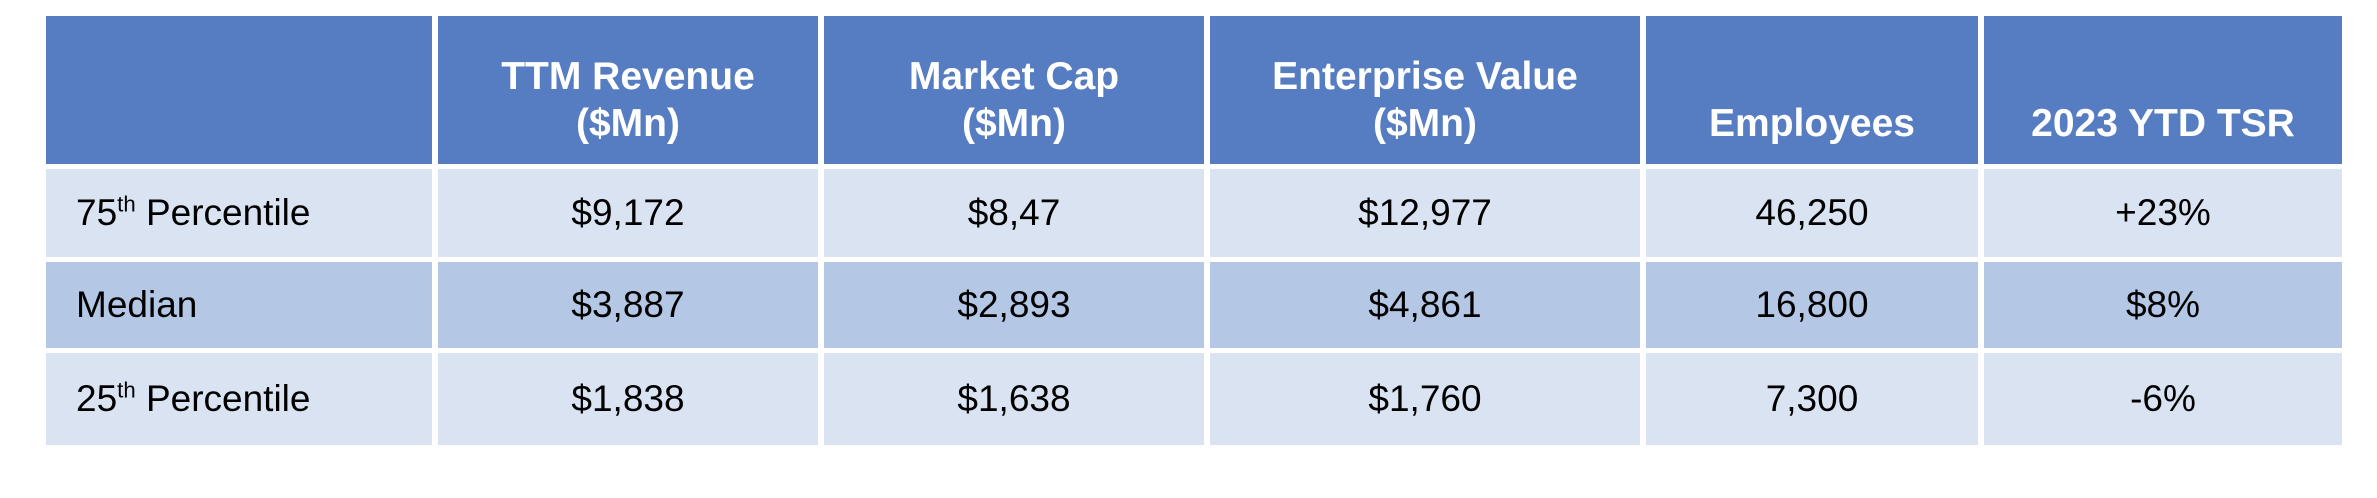 This screenshot has width=2377, height=498. I want to click on cell-enterprise-value: $12,977, so click(1425, 213).